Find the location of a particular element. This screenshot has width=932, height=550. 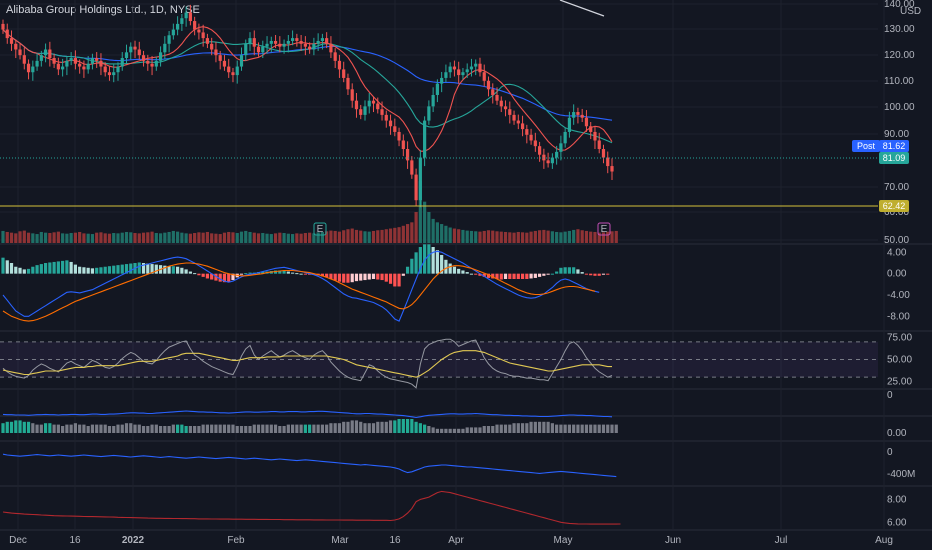

price-axis-tick: 90.00 is located at coordinates (896, 134).